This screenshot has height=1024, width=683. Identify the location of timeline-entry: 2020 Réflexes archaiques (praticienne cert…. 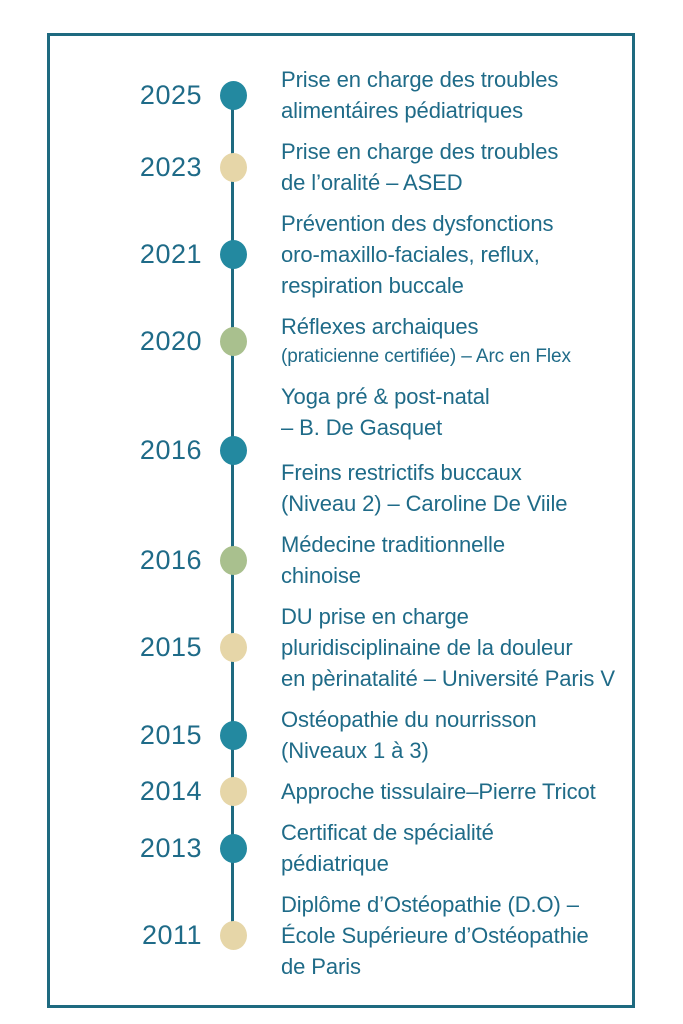
(341, 341).